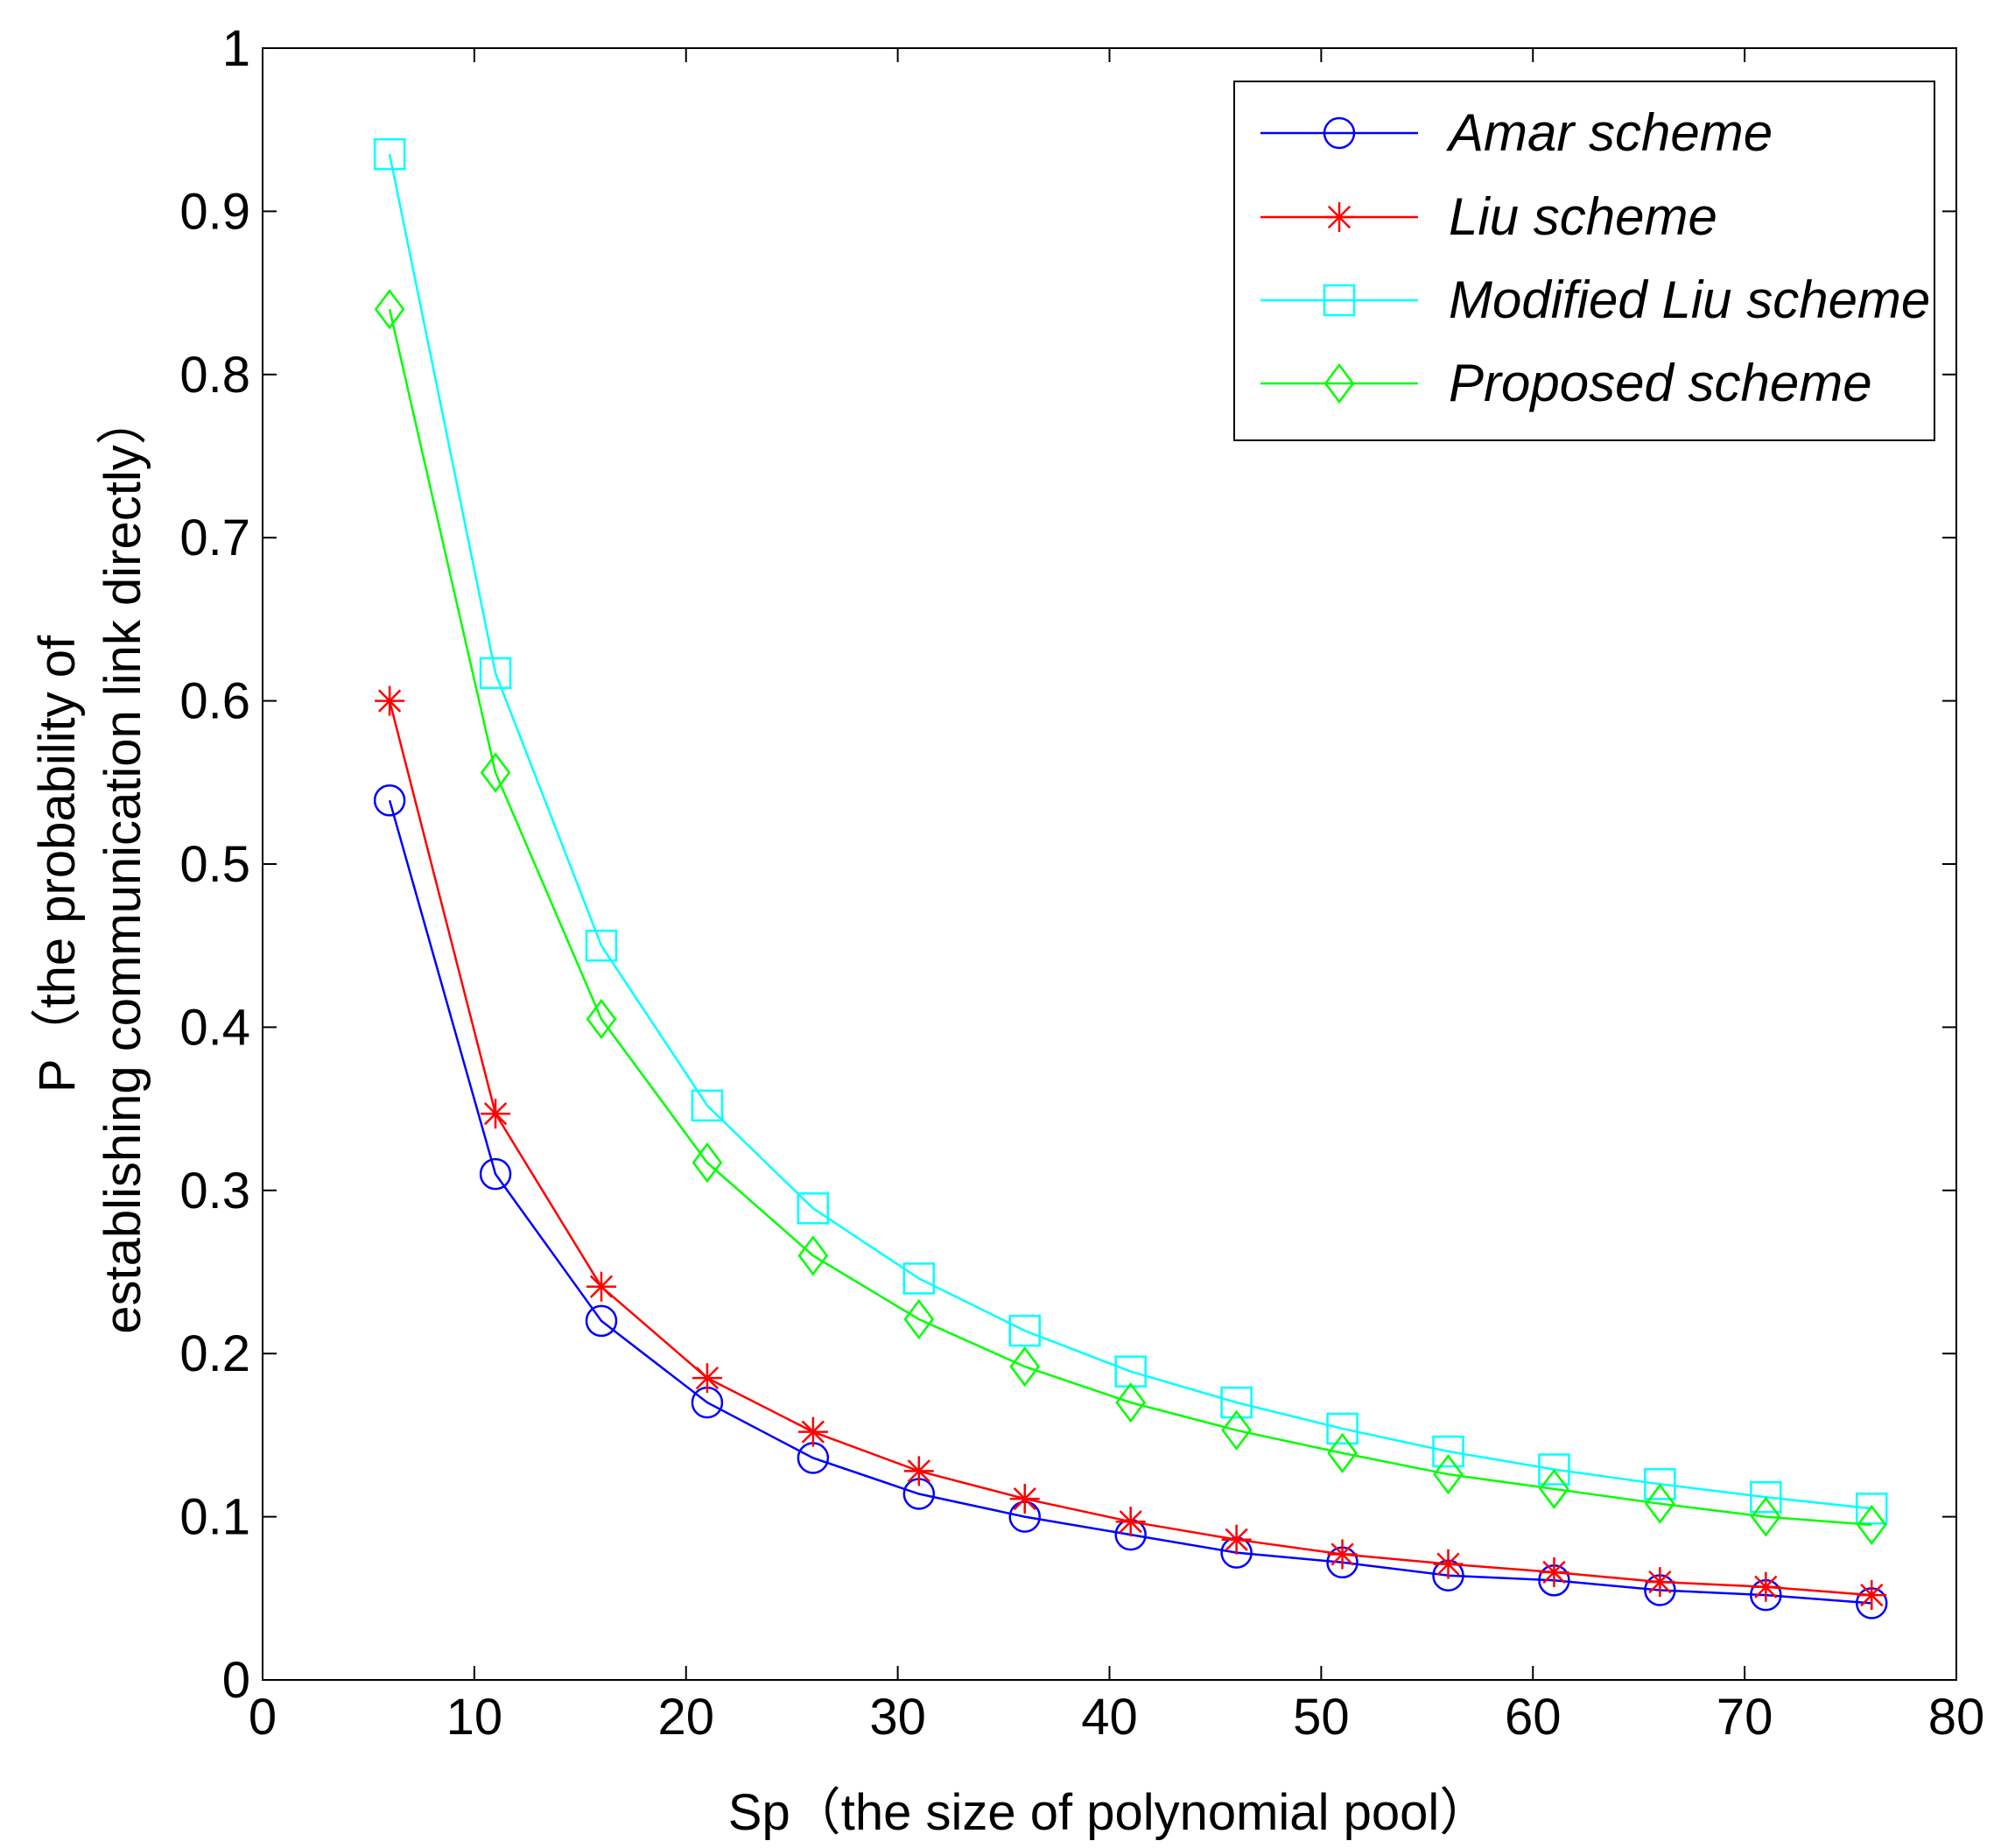 Image resolution: width=2001 pixels, height=1848 pixels. I want to click on legend-label: Proposed scheme, so click(1660, 383).